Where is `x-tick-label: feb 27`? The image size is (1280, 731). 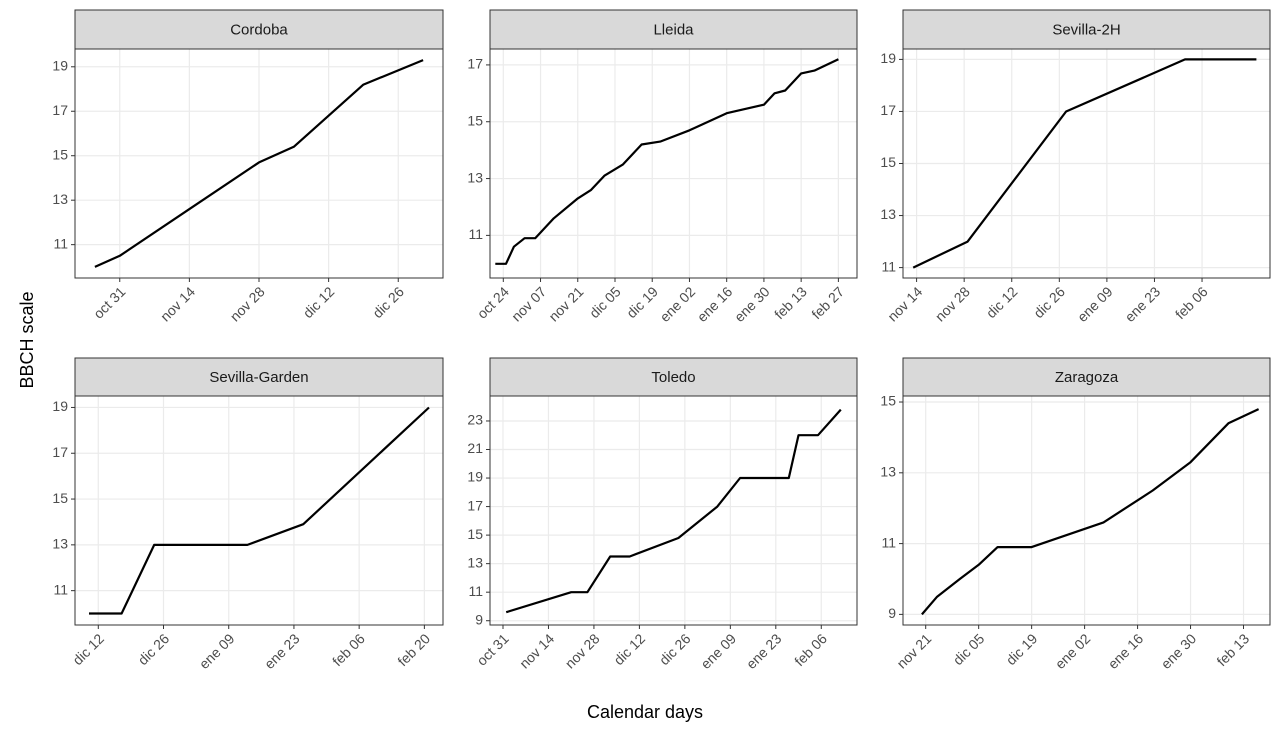 x-tick-label: feb 27 is located at coordinates (827, 302).